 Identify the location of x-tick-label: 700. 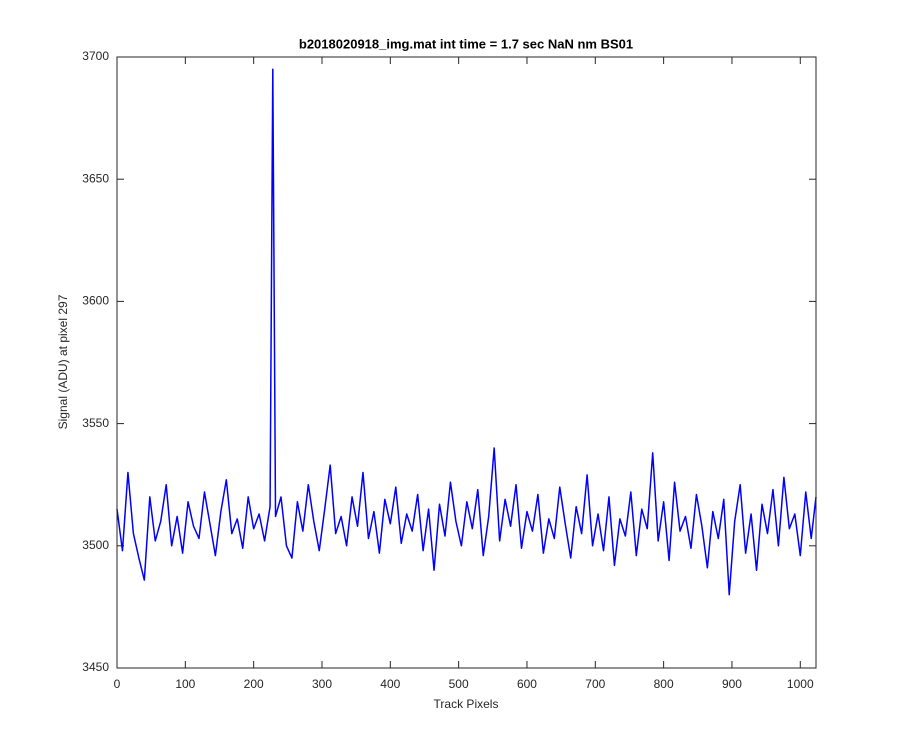
(595, 684).